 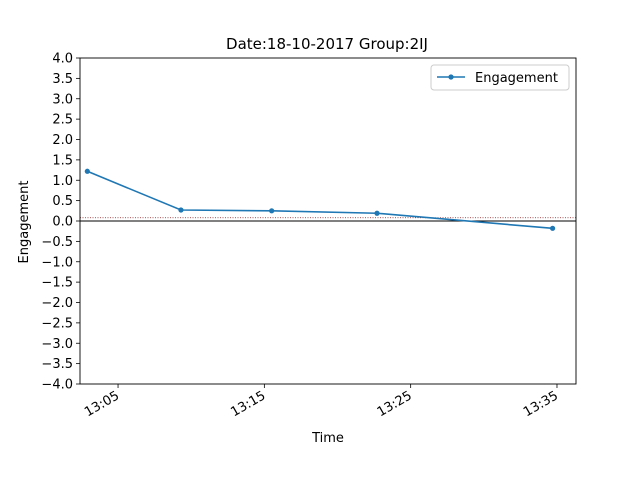 What do you see at coordinates (57, 242) in the screenshot?
I see `y-tick-label: −0.5` at bounding box center [57, 242].